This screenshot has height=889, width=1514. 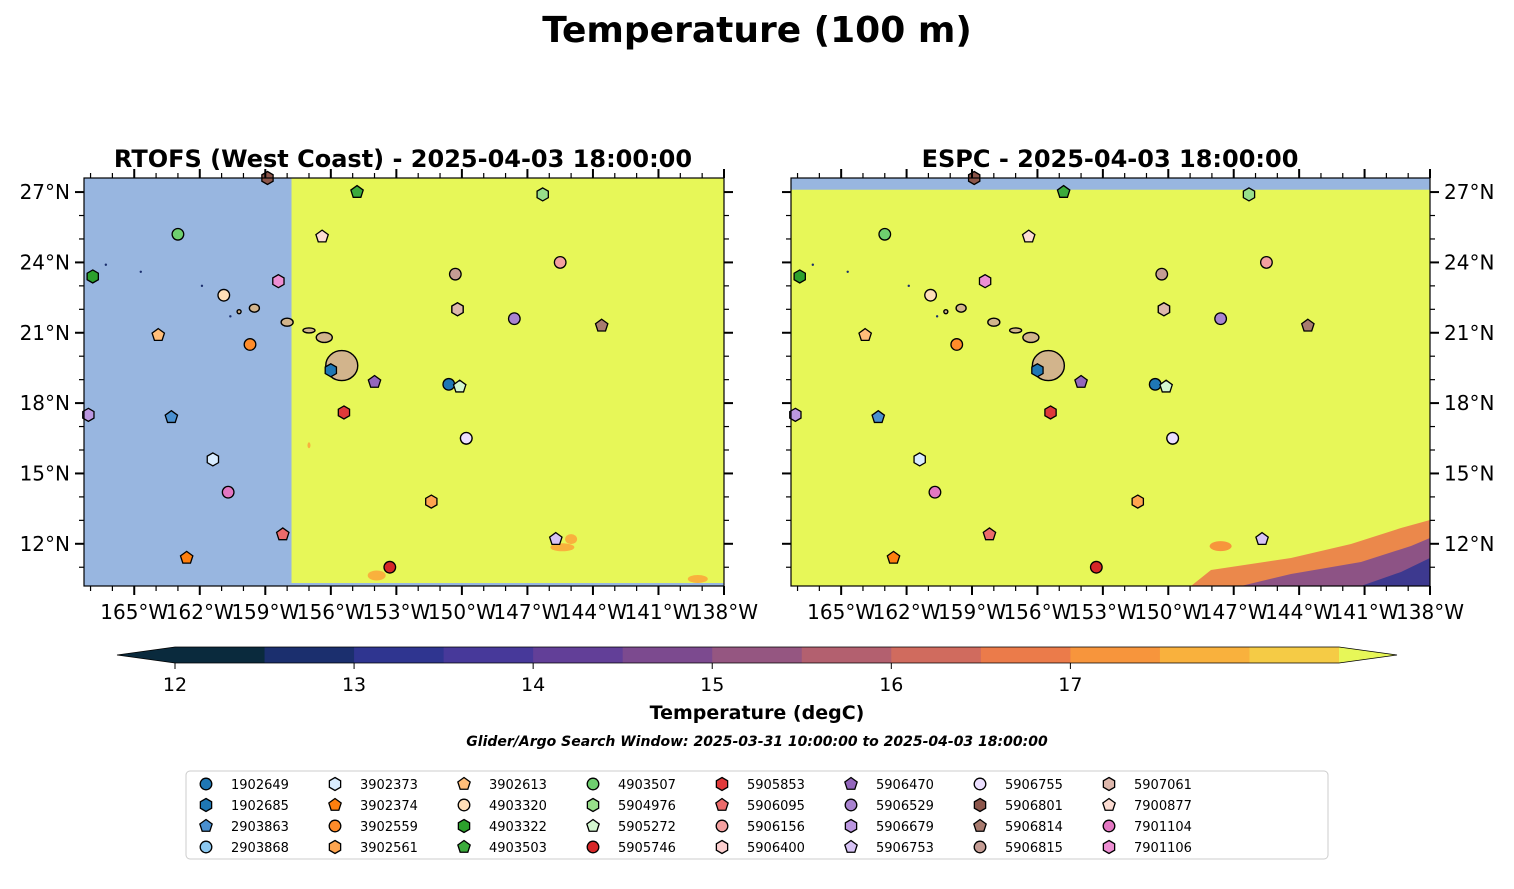 What do you see at coordinates (1299, 612) in the screenshot?
I see `lon-label: 144°W` at bounding box center [1299, 612].